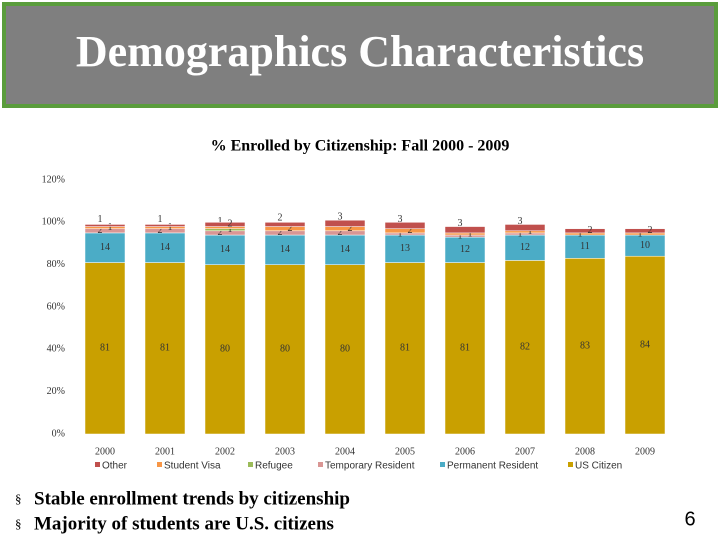 Image resolution: width=720 pixels, height=545 pixels. What do you see at coordinates (585, 451) in the screenshot?
I see `x-tick-label: 2008` at bounding box center [585, 451].